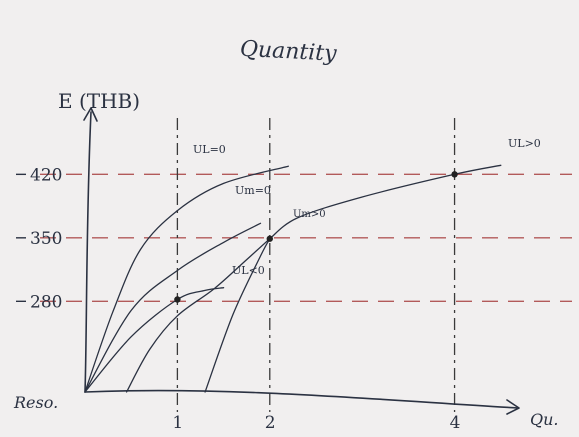  I want to click on annotation-um-eq-0: Um=0, so click(253, 190).